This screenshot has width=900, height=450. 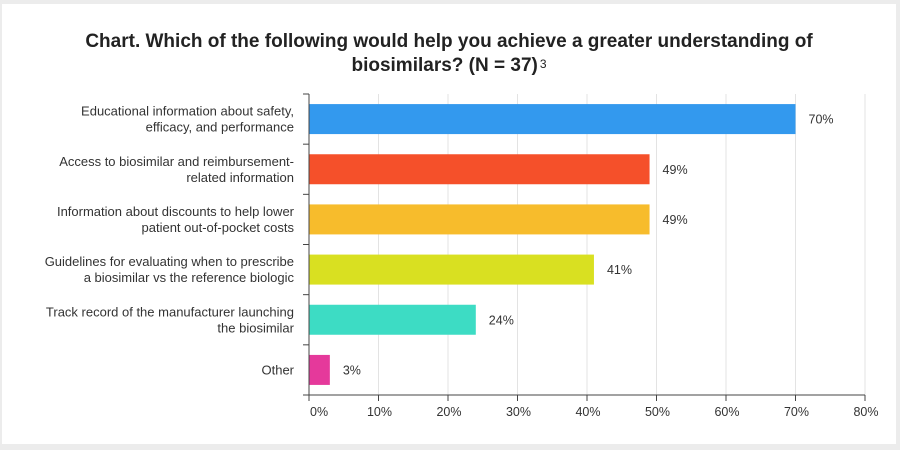 I want to click on data-label: 24%, so click(x=501, y=320).